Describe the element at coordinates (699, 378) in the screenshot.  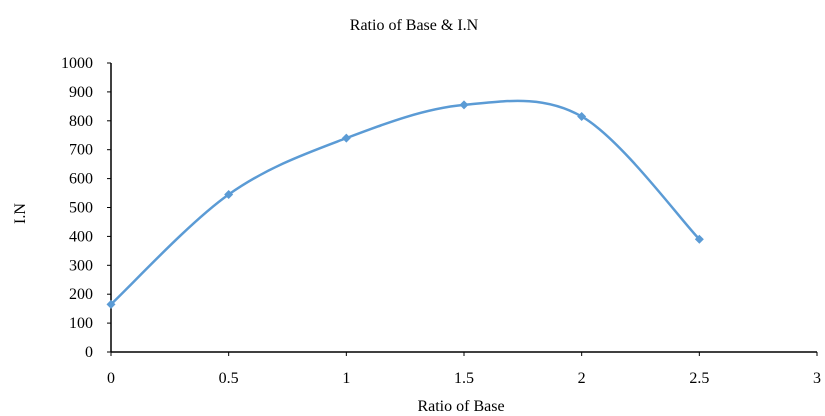
I see `x-tick-label: 2.5` at that location.